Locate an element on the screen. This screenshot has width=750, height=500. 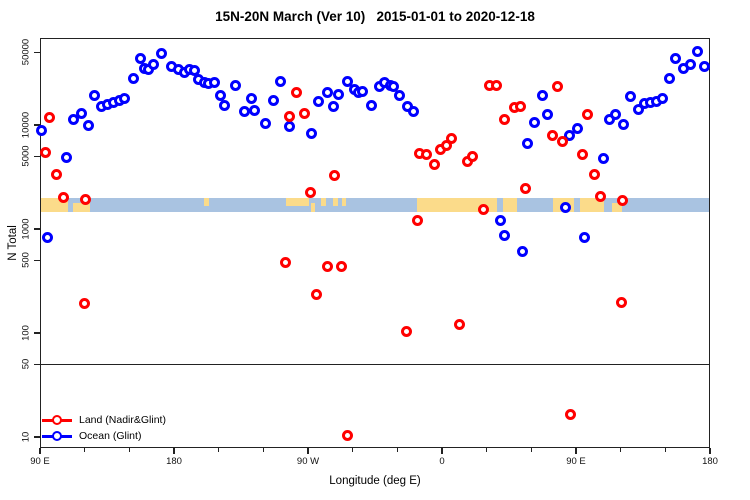
y-tick-label: 10 is located at coordinates (26, 437).